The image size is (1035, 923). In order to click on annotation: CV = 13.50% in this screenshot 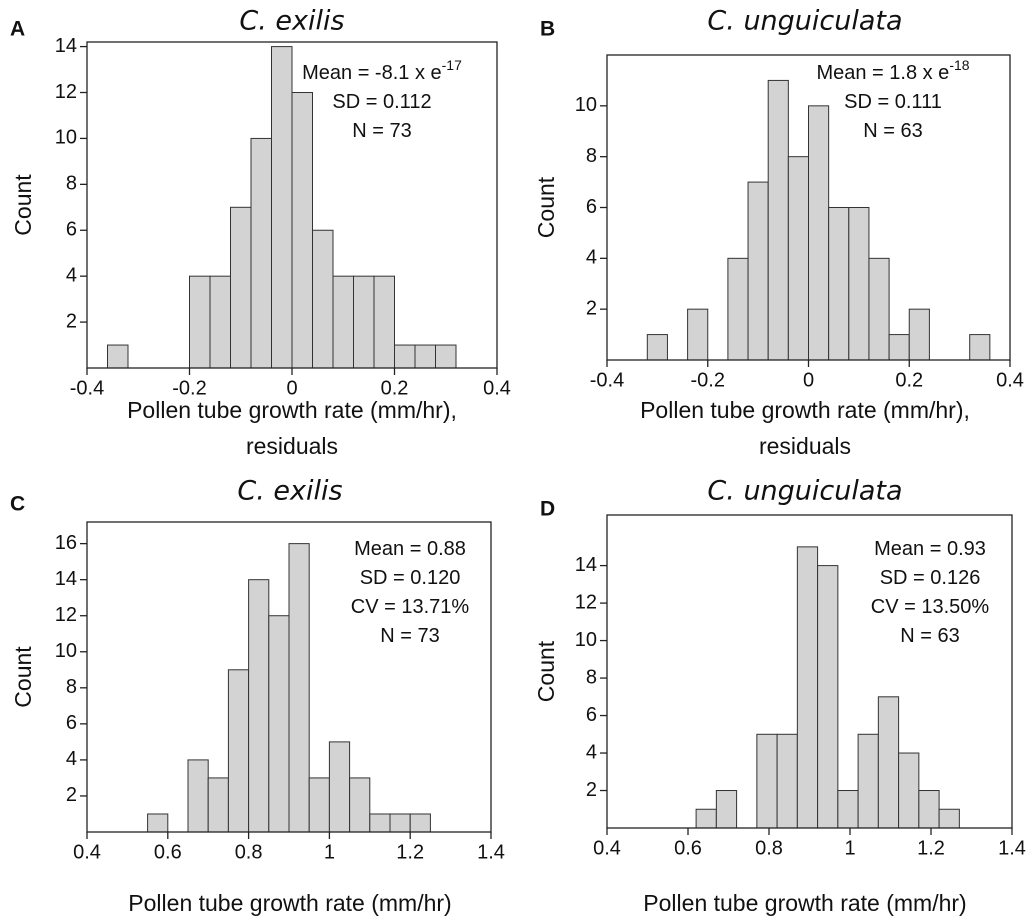, I will do `click(930, 607)`.